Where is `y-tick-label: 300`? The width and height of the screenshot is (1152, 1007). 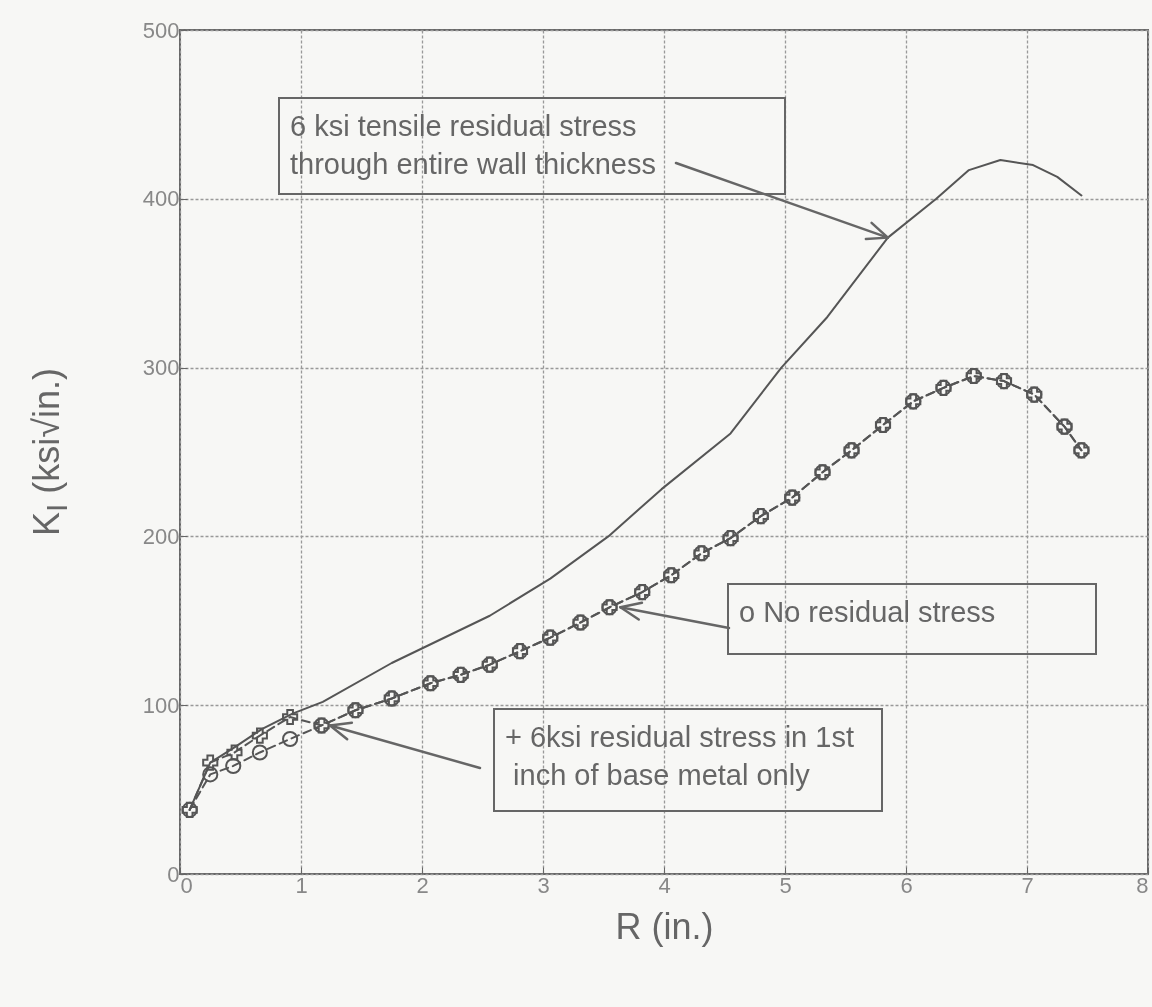
y-tick-label: 300 is located at coordinates (161, 368).